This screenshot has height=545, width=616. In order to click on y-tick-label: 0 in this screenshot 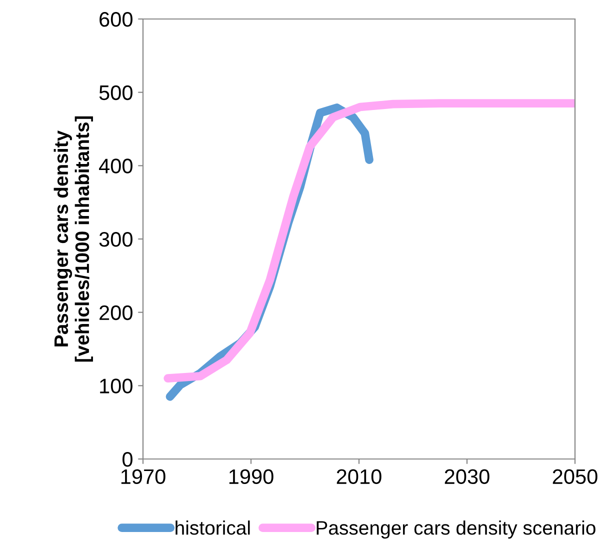, I will do `click(127, 459)`.